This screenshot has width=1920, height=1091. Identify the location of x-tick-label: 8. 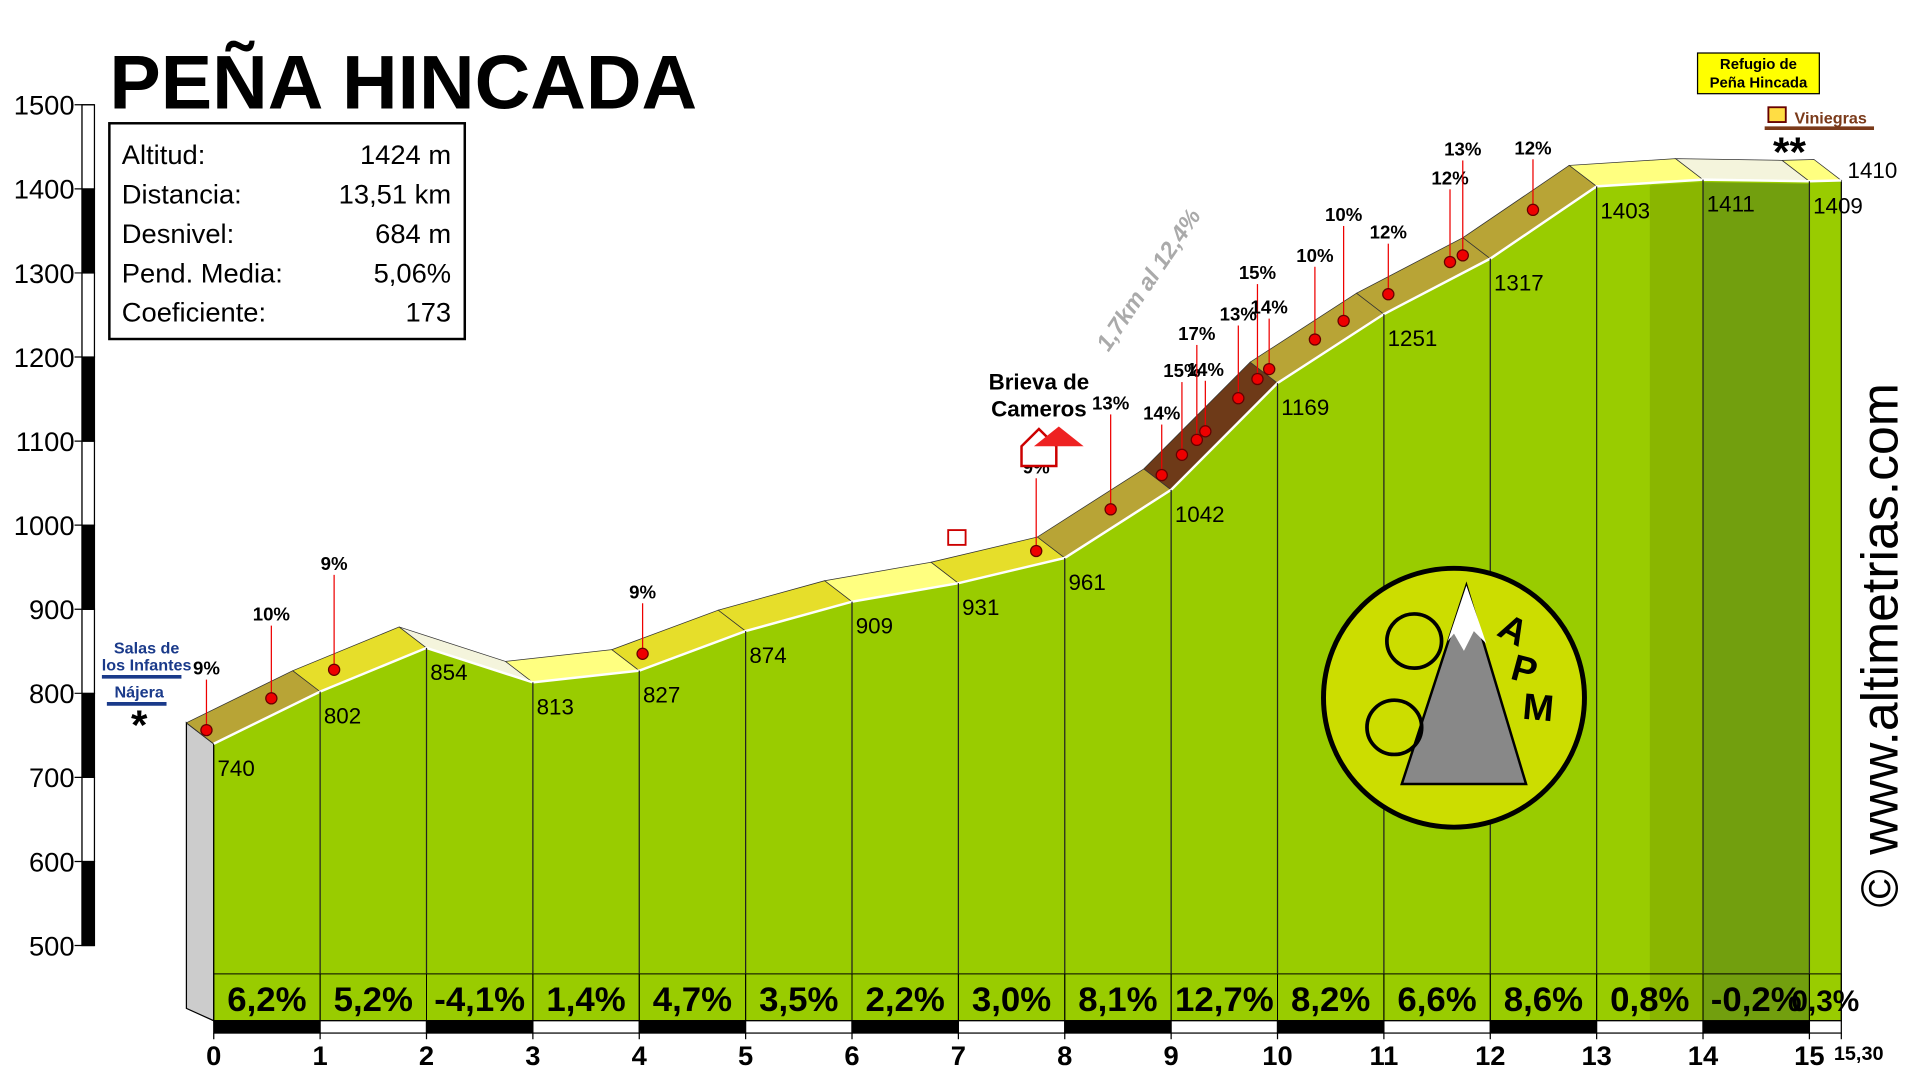
(1064, 1055).